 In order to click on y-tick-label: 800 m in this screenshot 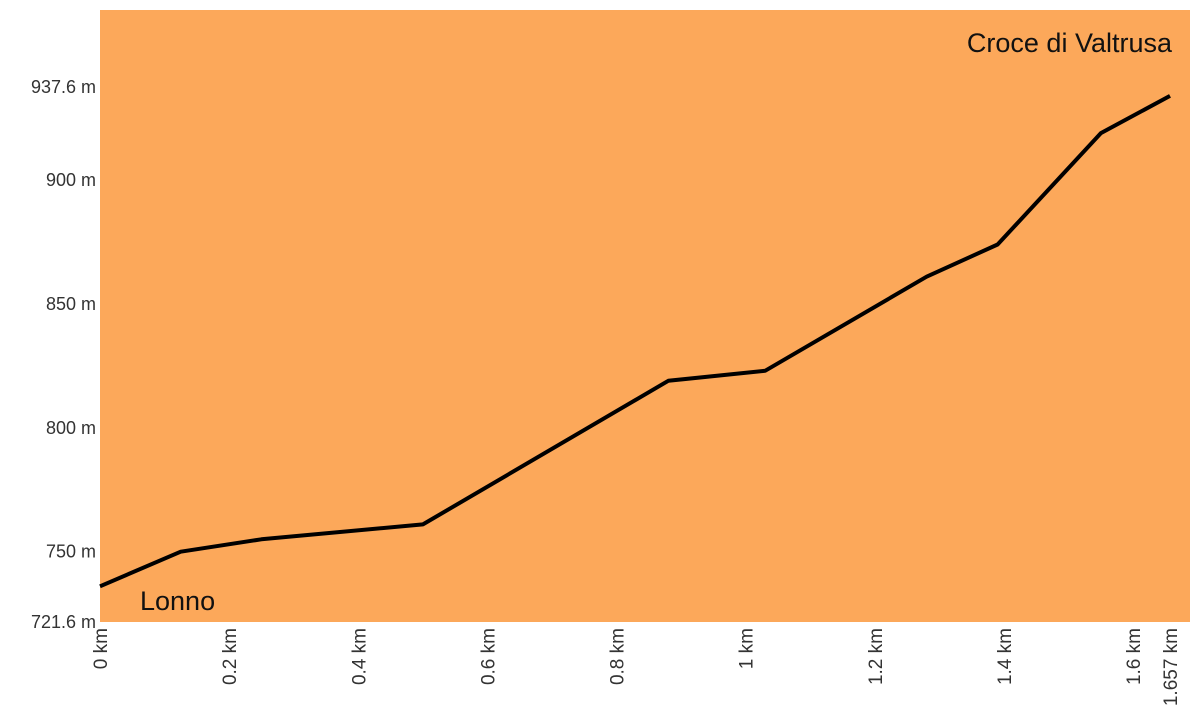, I will do `click(71, 428)`.